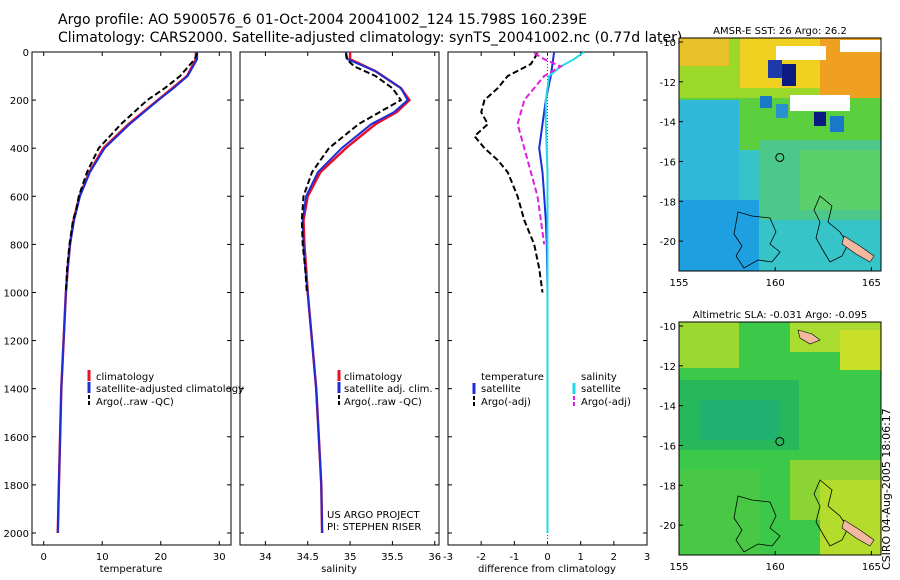  What do you see at coordinates (388, 389) in the screenshot?
I see `legend-label-satellite: satellite adj. clim.` at bounding box center [388, 389].